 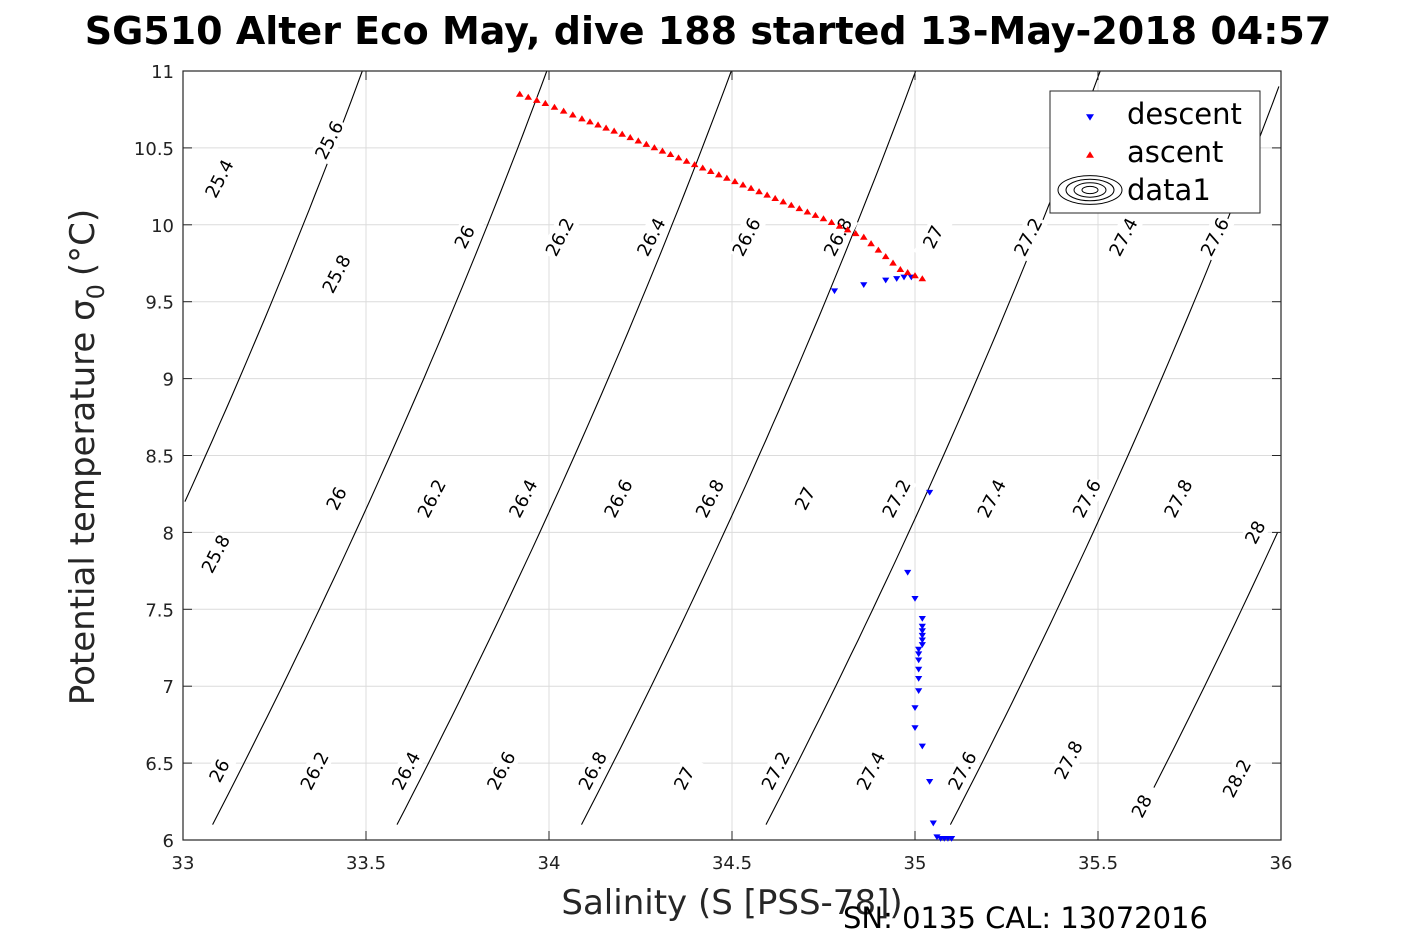 What do you see at coordinates (366, 863) in the screenshot?
I see `x-tick-label: 33.5` at bounding box center [366, 863].